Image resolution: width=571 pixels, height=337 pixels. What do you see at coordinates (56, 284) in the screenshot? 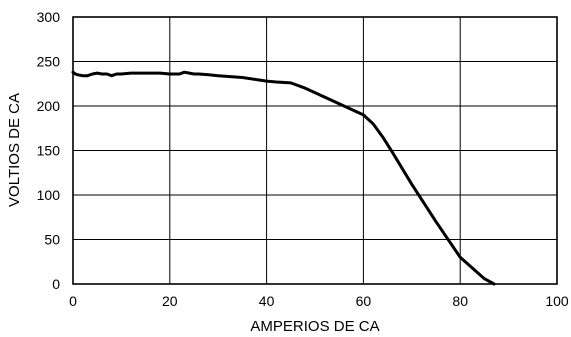
I see `y-tick-label: 0` at bounding box center [56, 284].